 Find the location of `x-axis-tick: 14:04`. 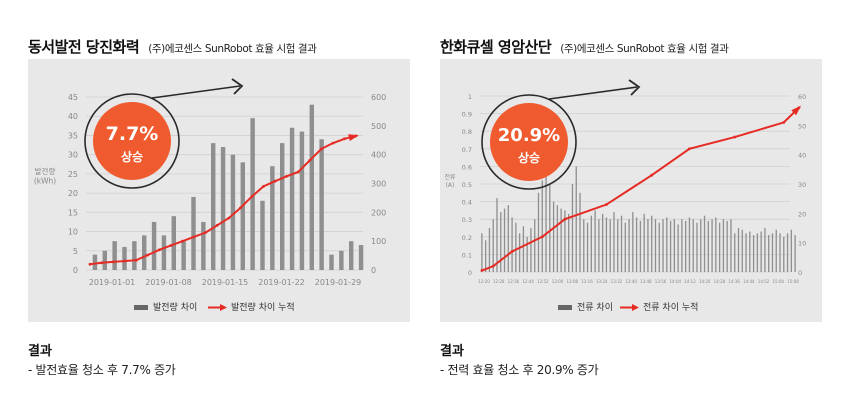

x-axis-tick: 14:04 is located at coordinates (676, 281).